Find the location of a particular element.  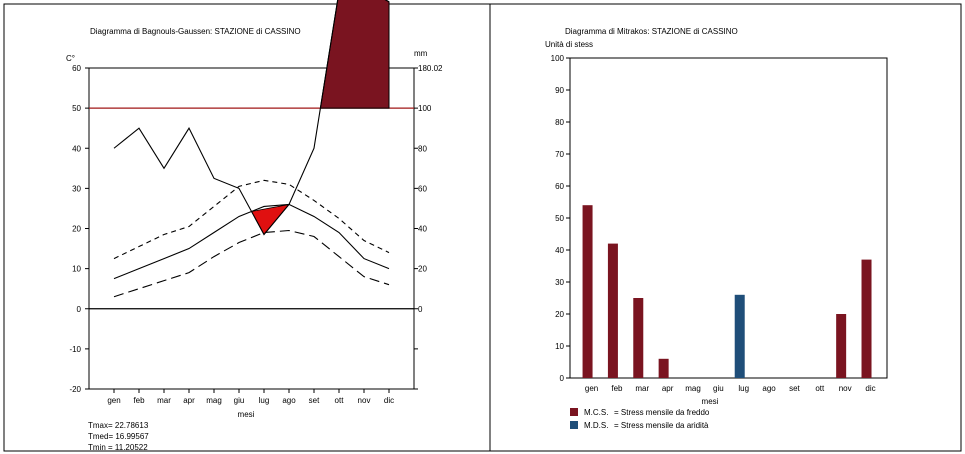

mk-y-tick-label: 90 is located at coordinates (559, 90).